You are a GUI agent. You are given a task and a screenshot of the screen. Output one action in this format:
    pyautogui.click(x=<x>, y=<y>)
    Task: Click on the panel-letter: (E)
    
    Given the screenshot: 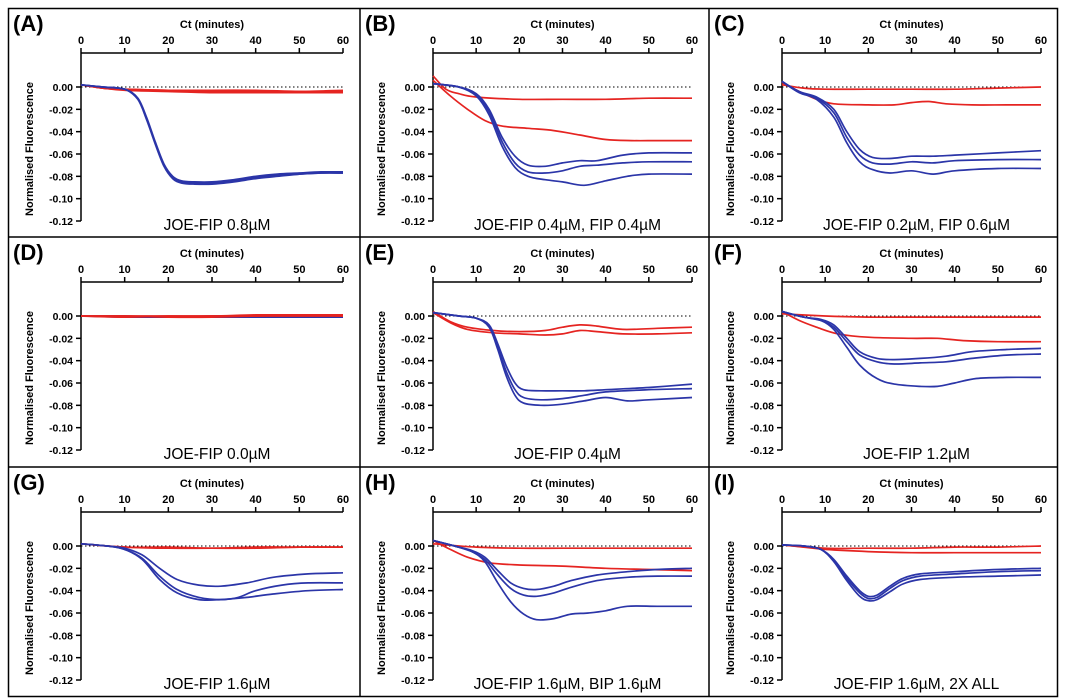 What is the action you would take?
    pyautogui.click(x=379, y=252)
    